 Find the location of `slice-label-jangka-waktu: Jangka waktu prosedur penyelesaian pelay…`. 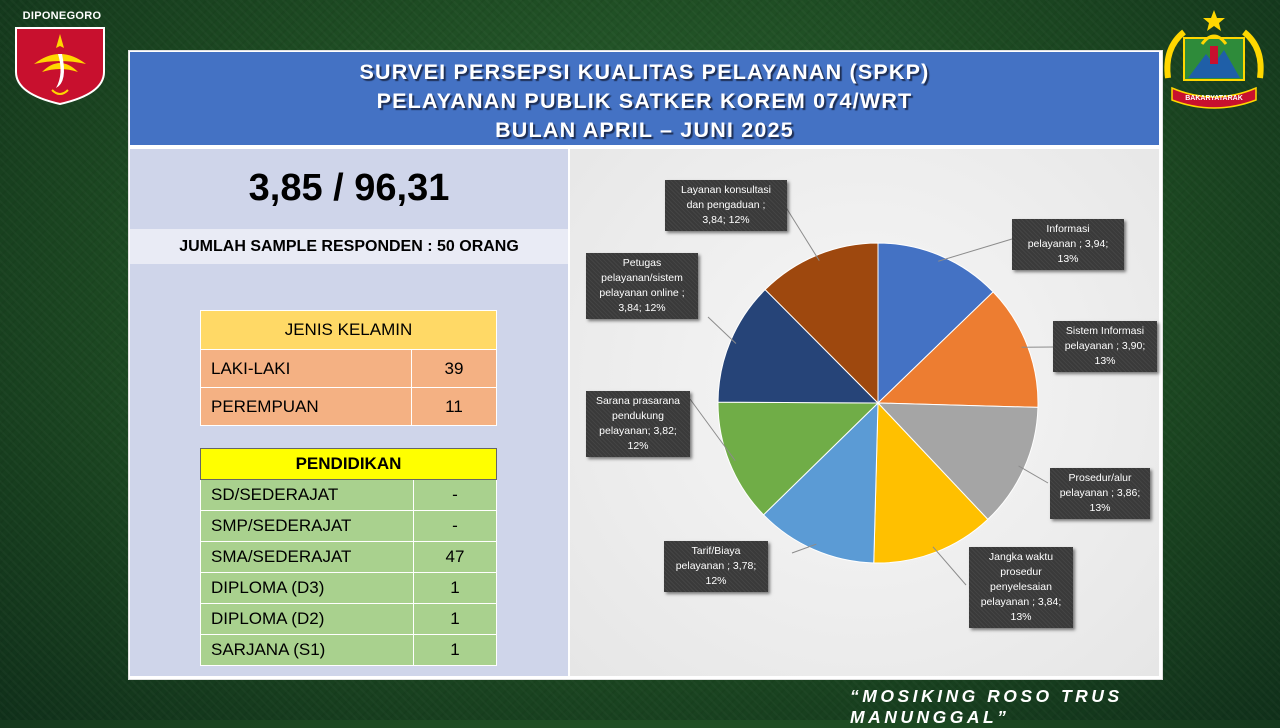

slice-label-jangka-waktu: Jangka waktu prosedur penyelesaian pelay… is located at coordinates (1021, 587).